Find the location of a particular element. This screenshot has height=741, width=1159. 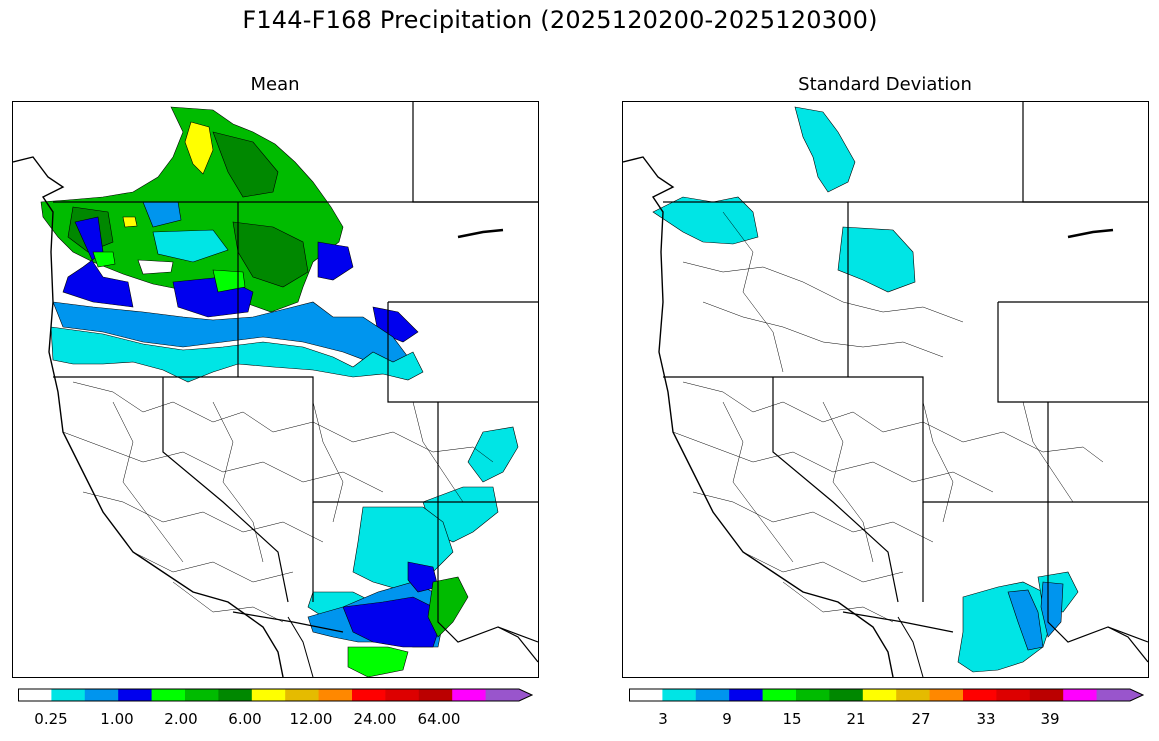

mean-region-brightgreen-mid is located at coordinates (229, 281).